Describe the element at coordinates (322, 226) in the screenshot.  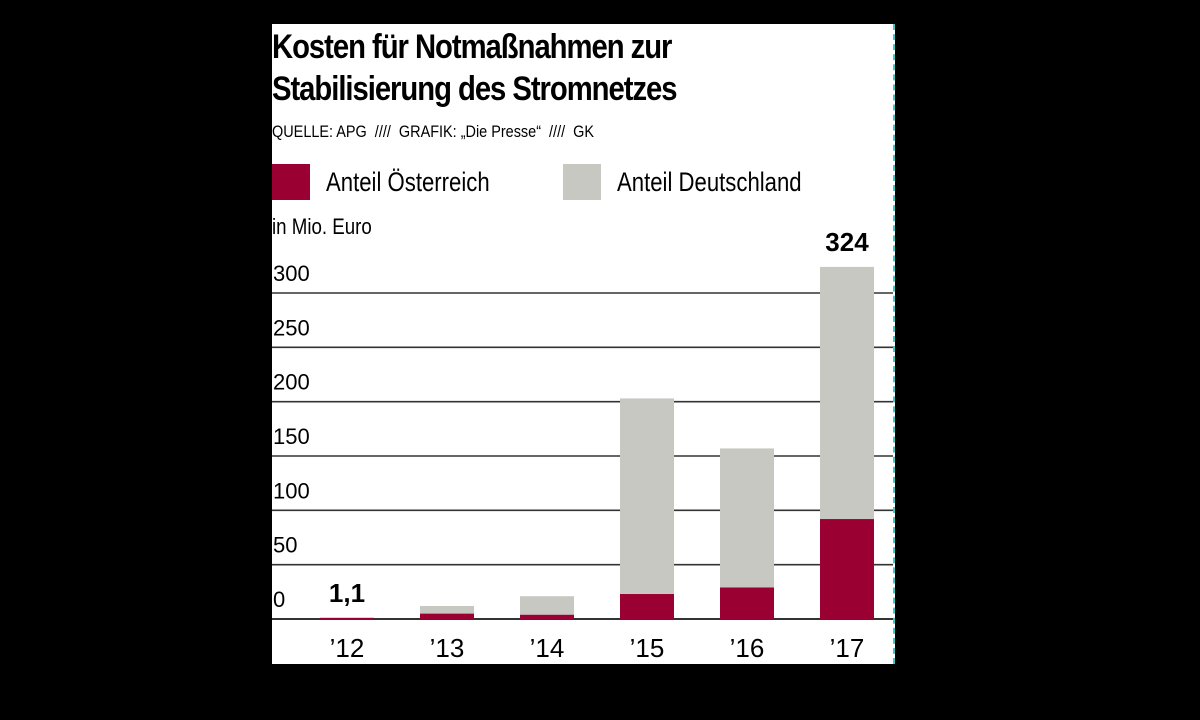
I see `y-axis-unit-label: in Mio. Euro` at that location.